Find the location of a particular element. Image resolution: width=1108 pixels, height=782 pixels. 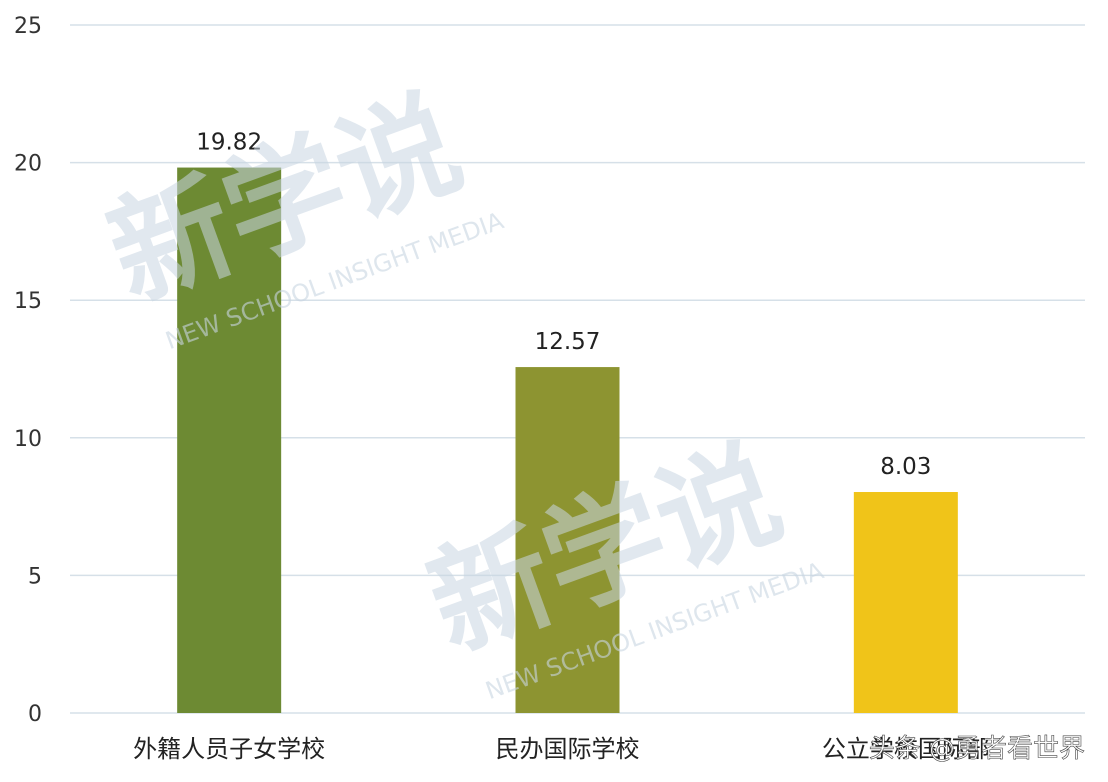

data-label: 12.57 is located at coordinates (568, 342).